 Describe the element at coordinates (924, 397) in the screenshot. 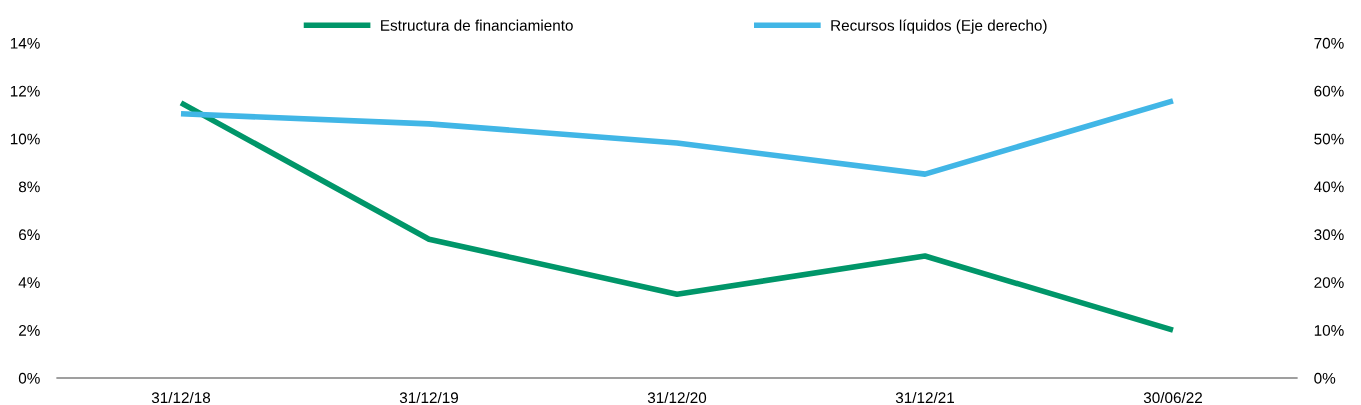

I see `x-tick-label: 31/12/21` at that location.